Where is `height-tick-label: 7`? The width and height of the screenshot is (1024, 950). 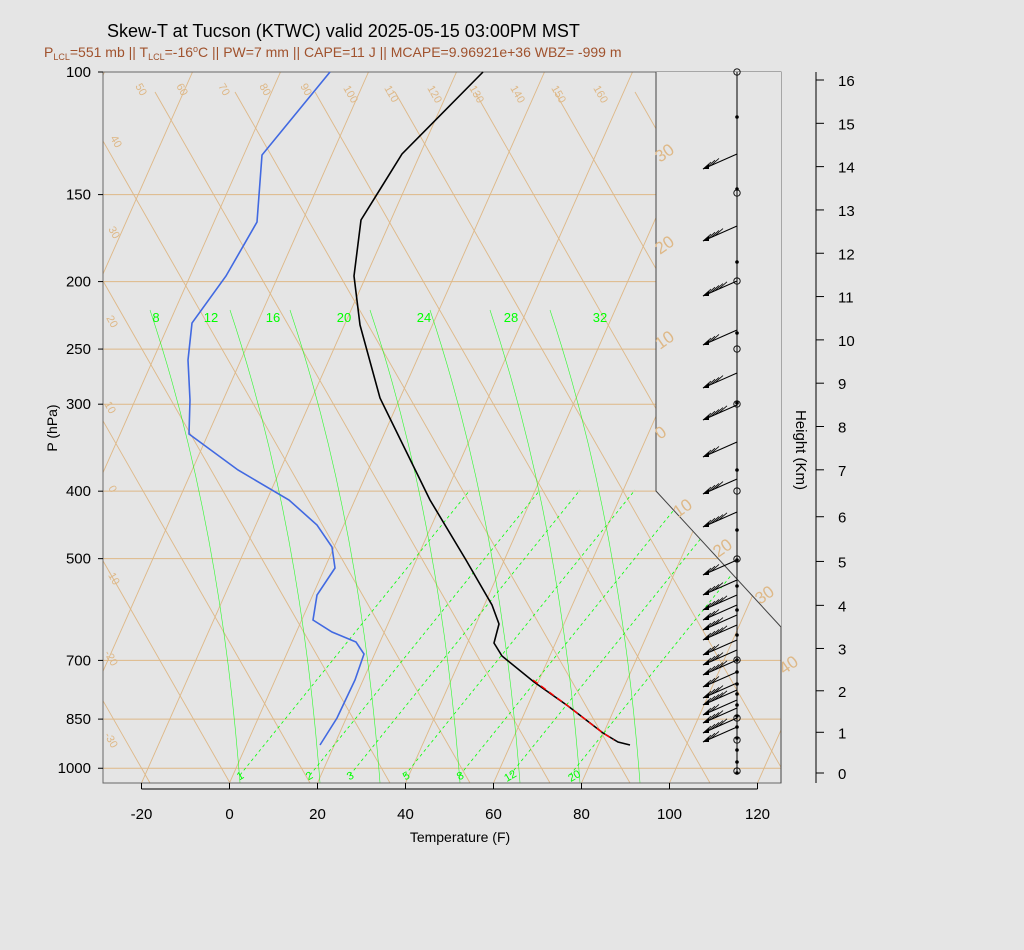
height-tick-label: 7 is located at coordinates (842, 471).